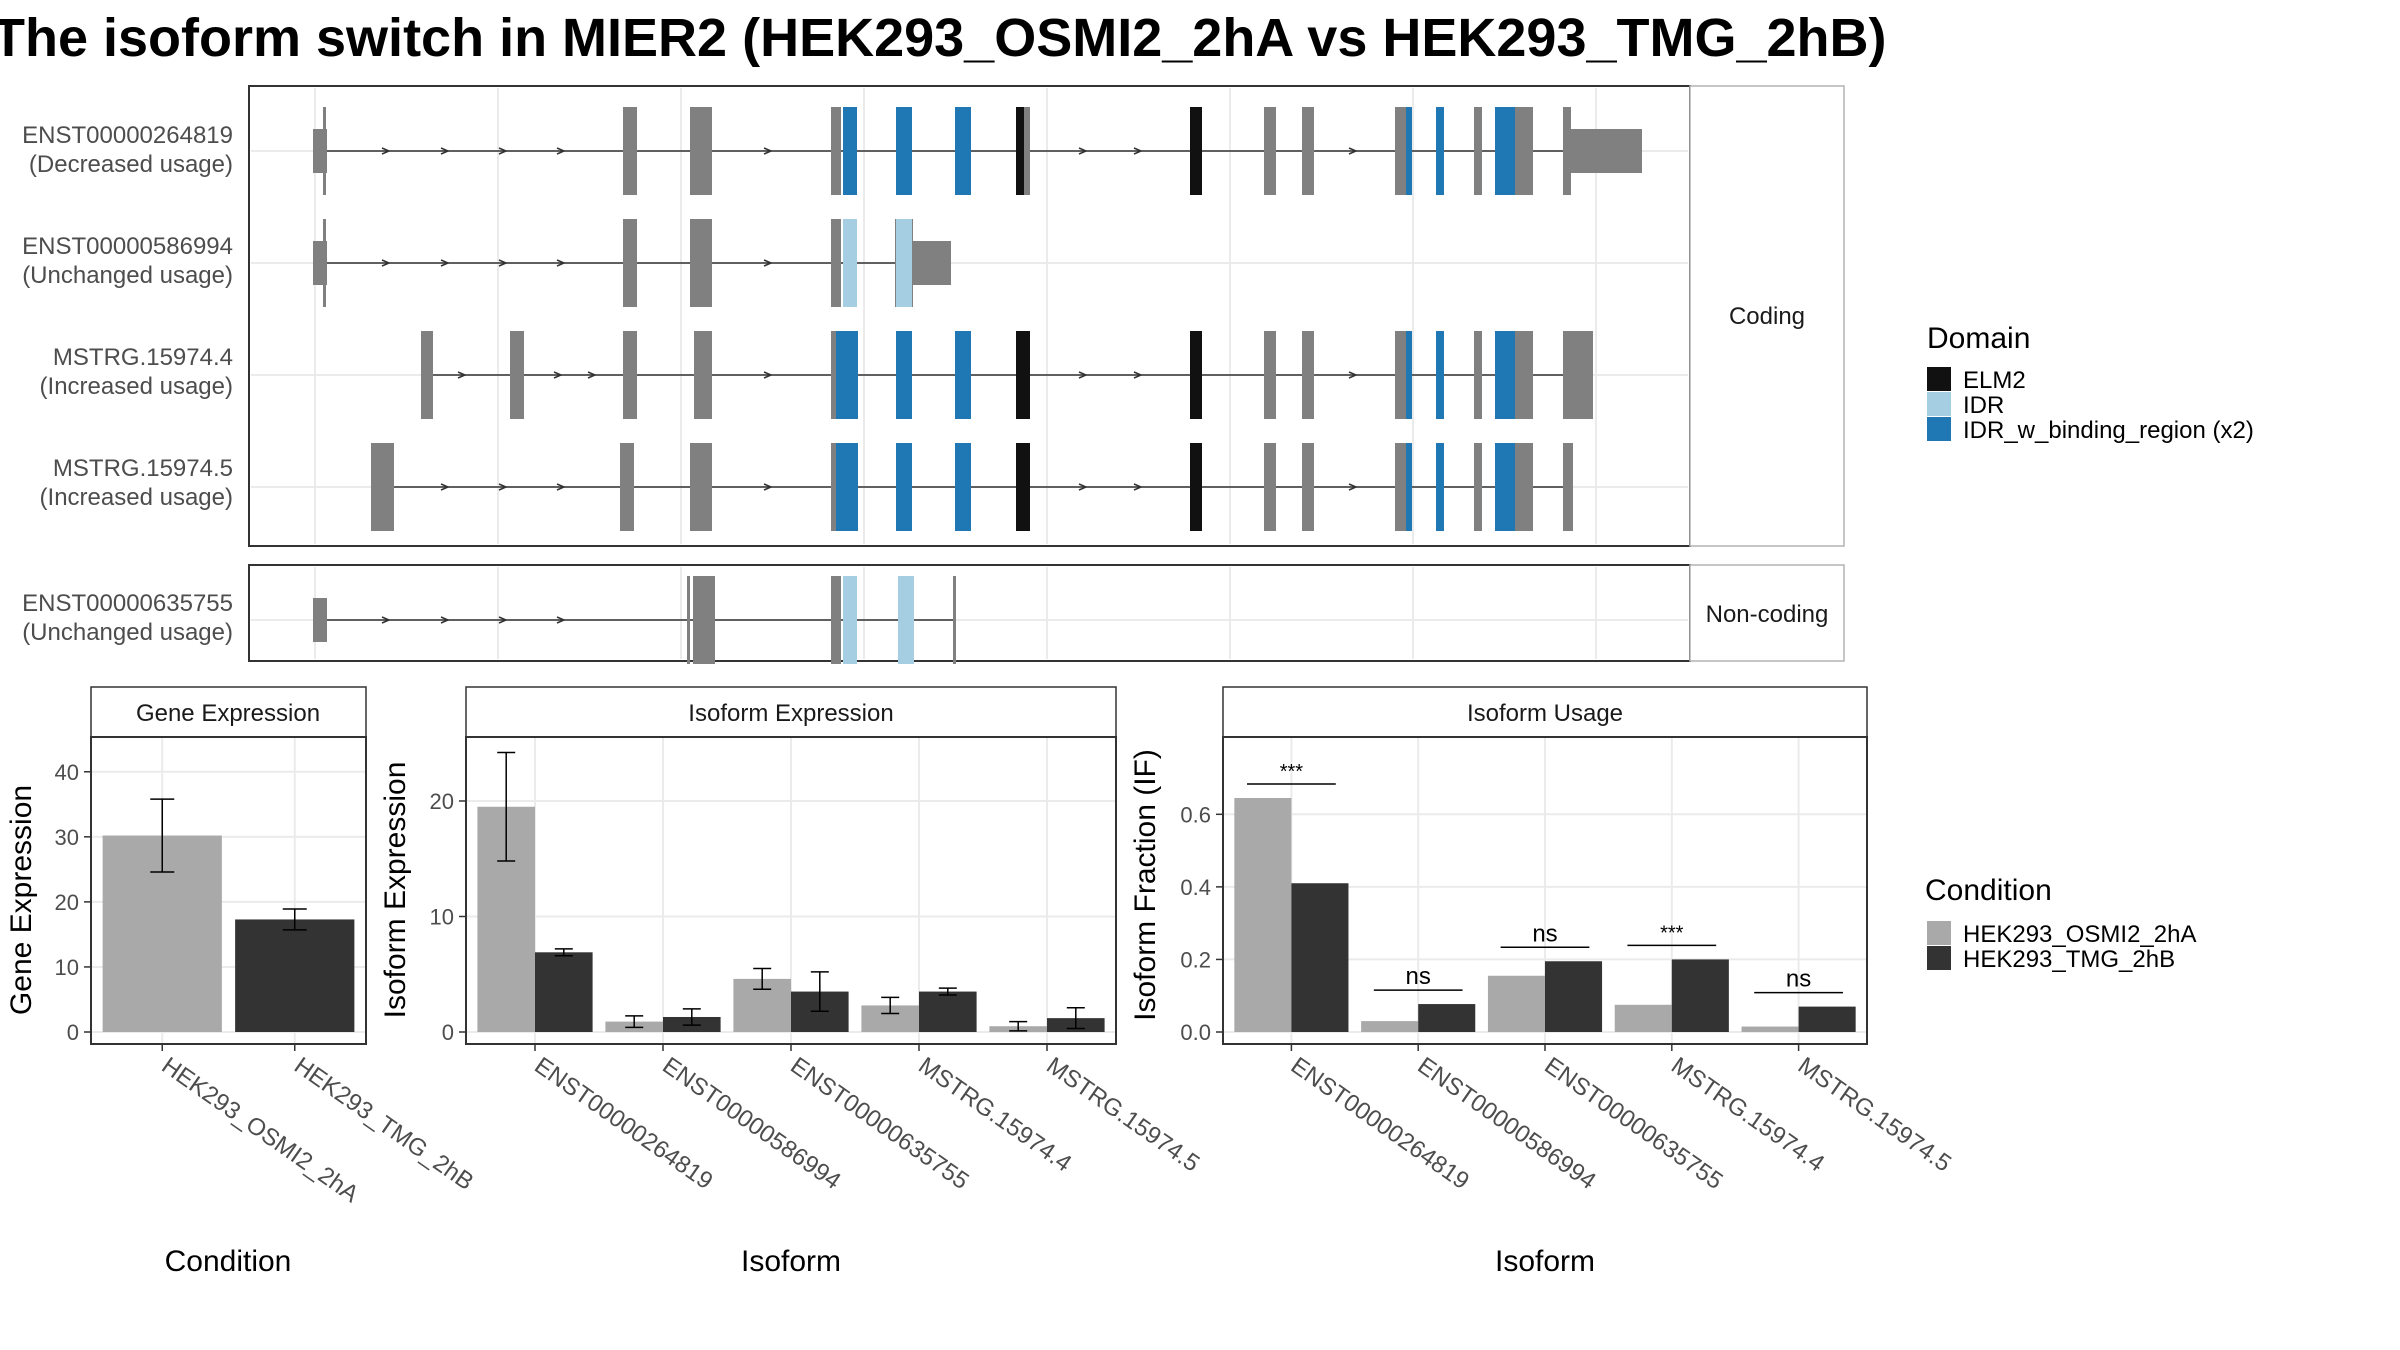 This screenshot has height=1350, width=2400. What do you see at coordinates (127, 632) in the screenshot?
I see `transcript-label-5-usage: (Unchanged usage)` at bounding box center [127, 632].